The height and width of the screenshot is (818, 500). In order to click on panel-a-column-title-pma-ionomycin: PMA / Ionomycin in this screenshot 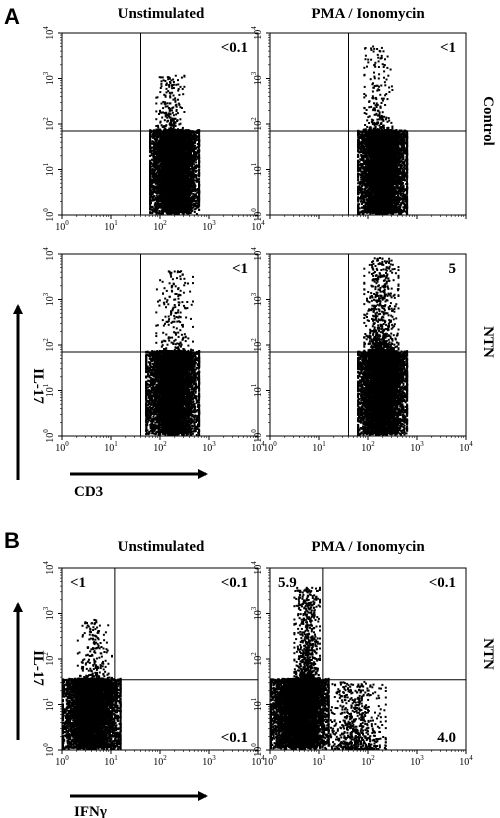, I will do `click(368, 14)`.